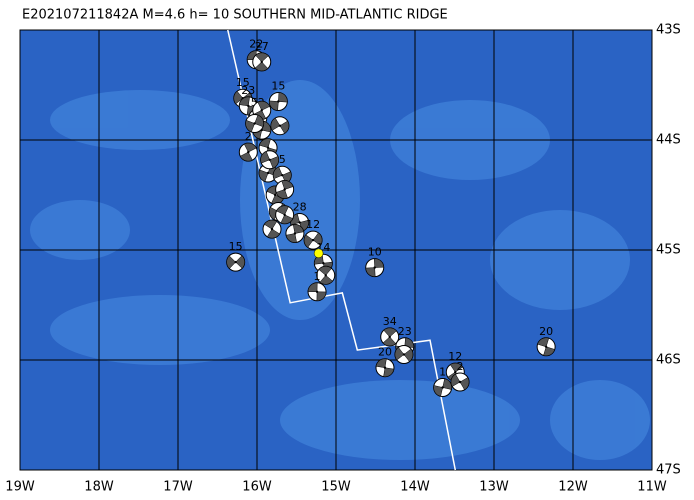 This screenshot has width=694, height=500. What do you see at coordinates (415, 487) in the screenshot?
I see `lon-label: 14W` at bounding box center [415, 487].